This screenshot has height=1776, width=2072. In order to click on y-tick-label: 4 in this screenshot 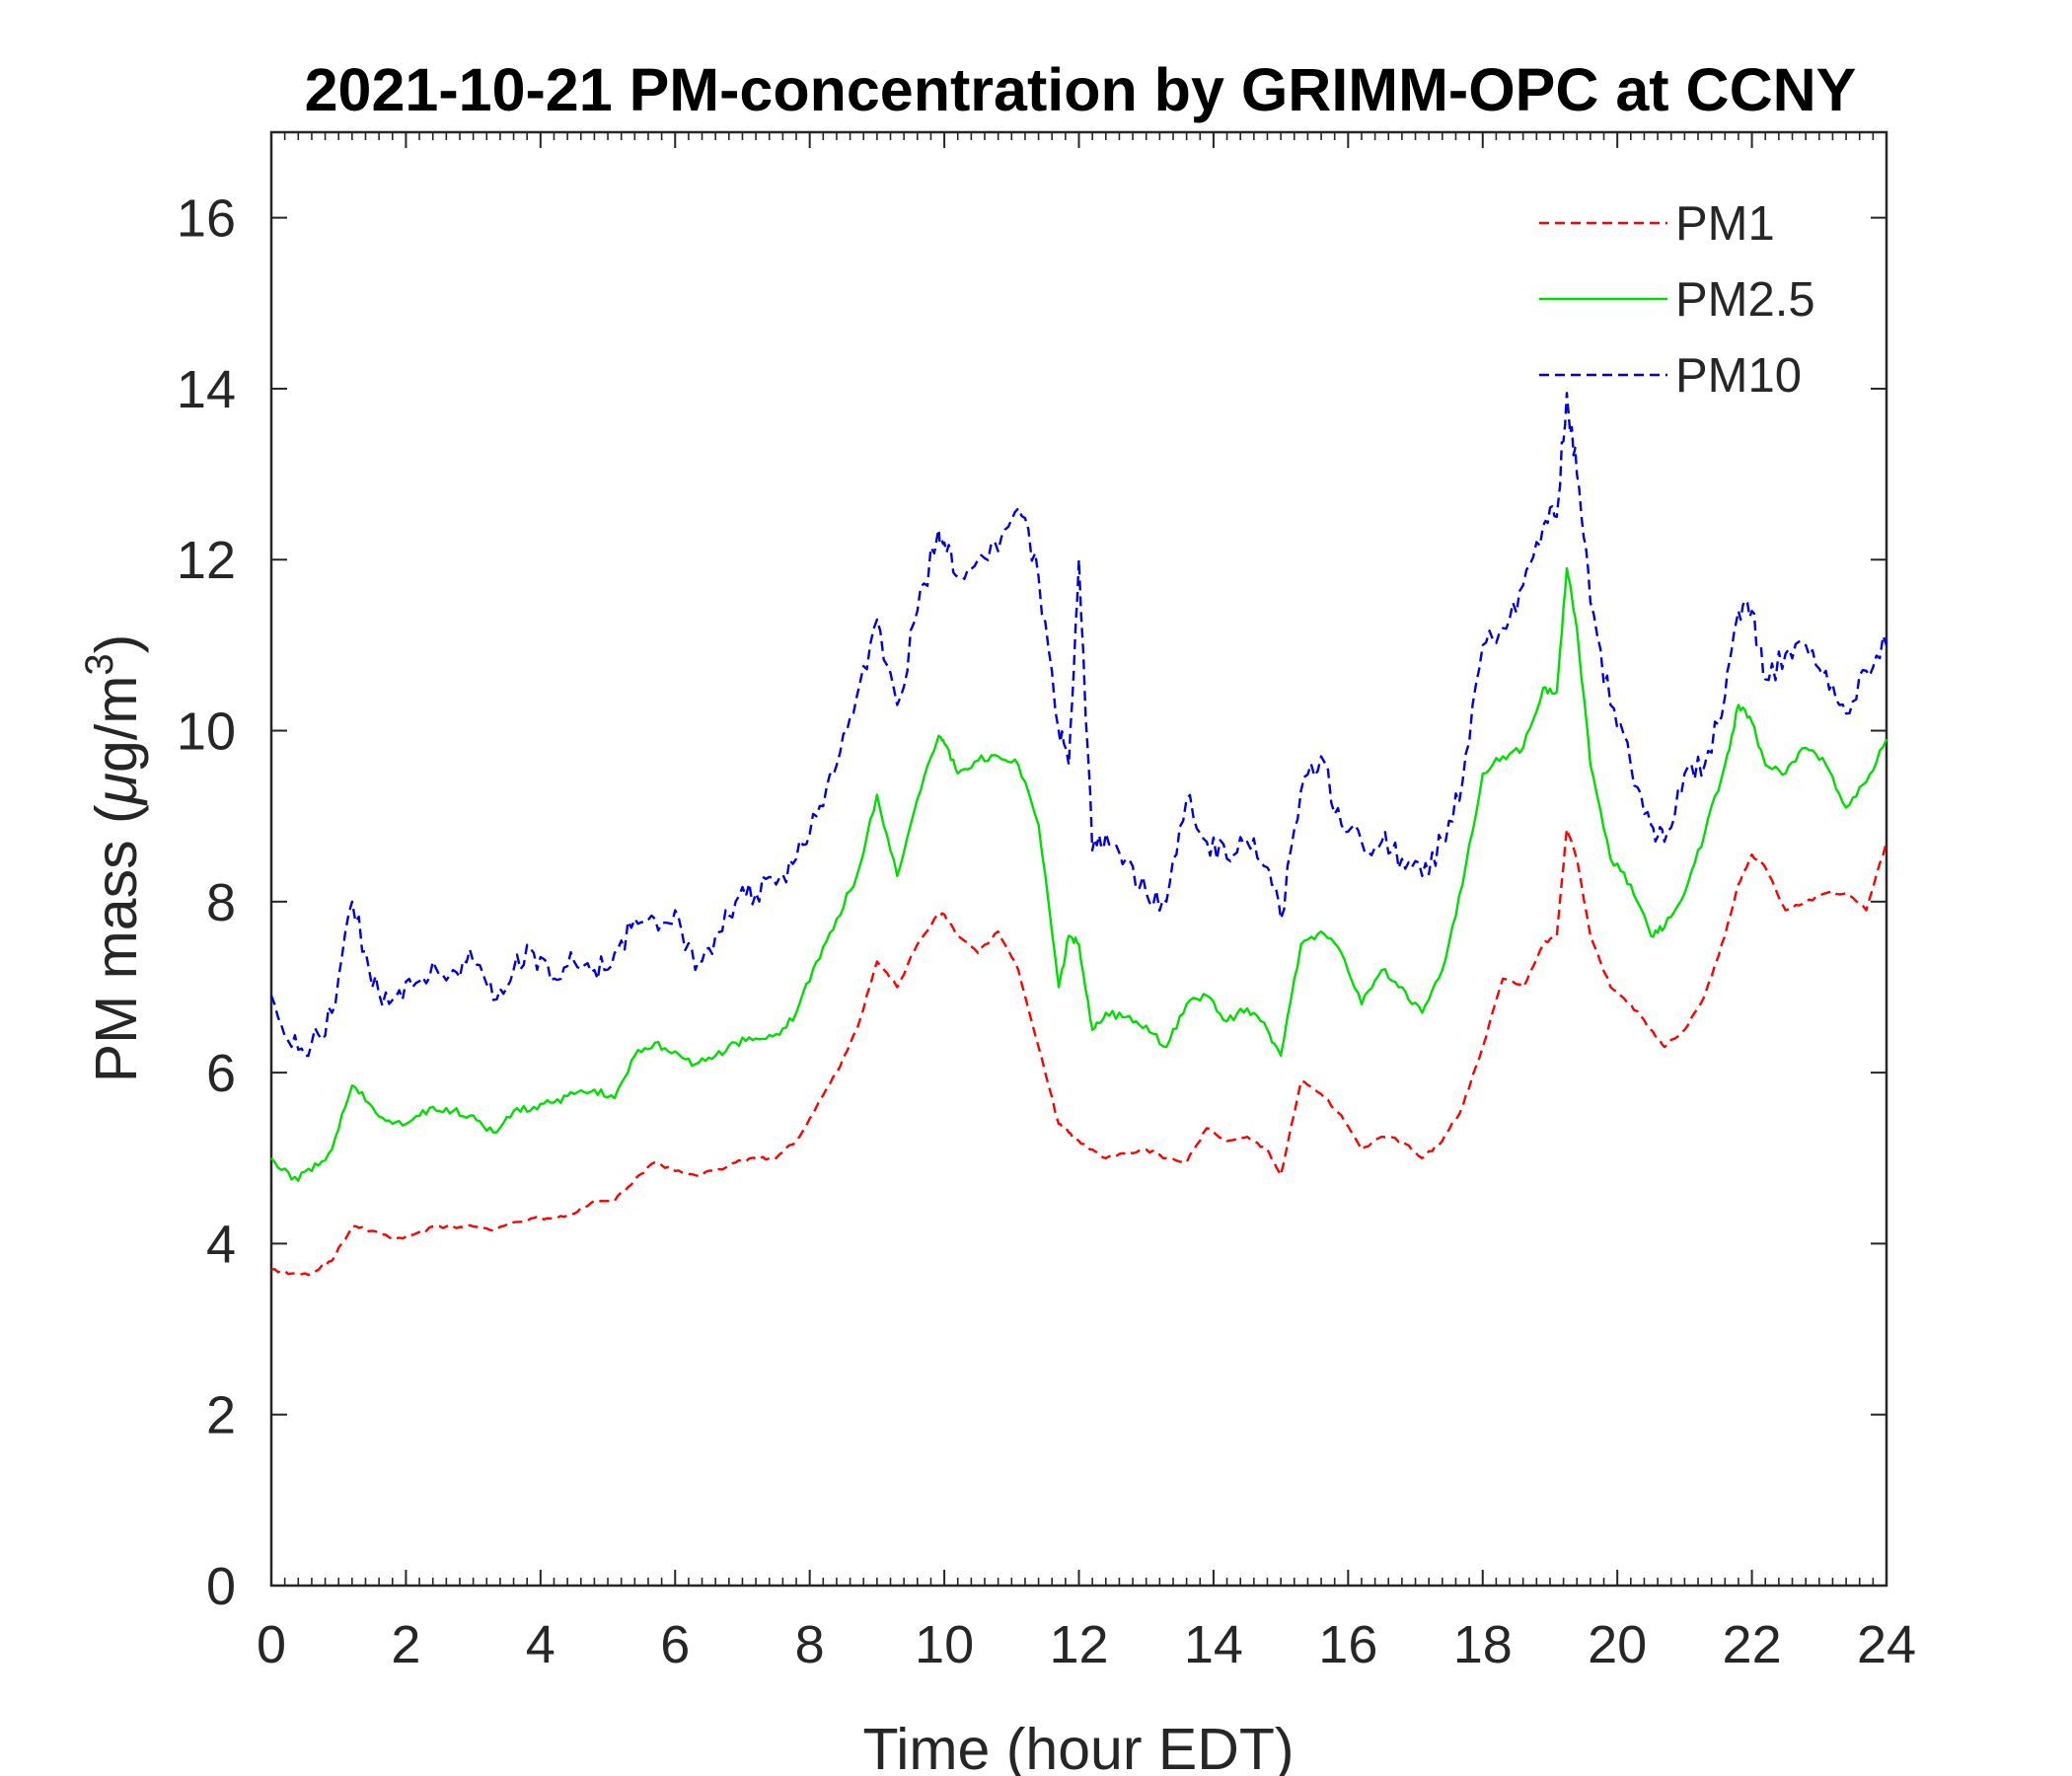, I will do `click(221, 1245)`.